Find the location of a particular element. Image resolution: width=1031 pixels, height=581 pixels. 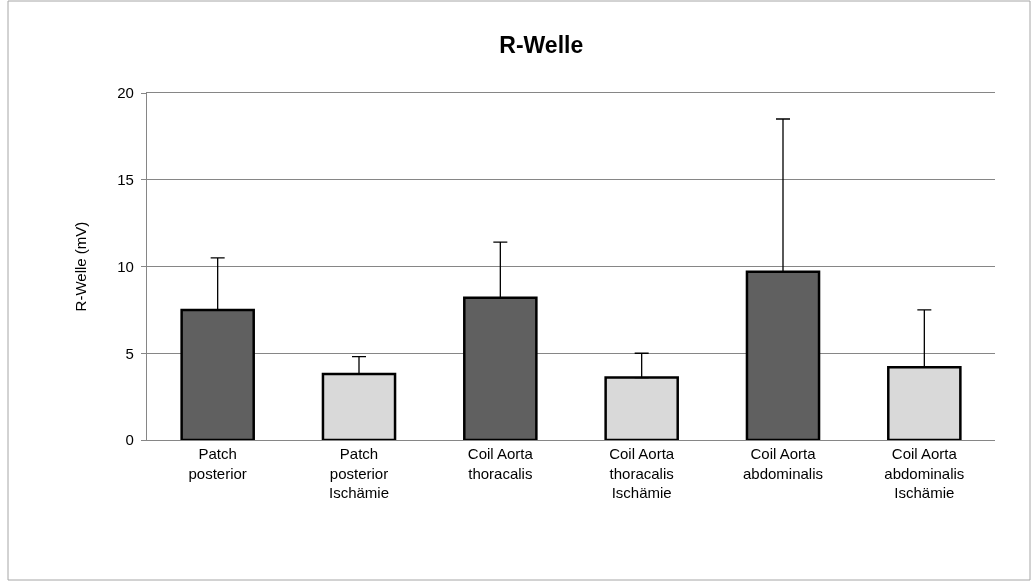

x-tick-label: Patch posterior is located at coordinates (217, 463).